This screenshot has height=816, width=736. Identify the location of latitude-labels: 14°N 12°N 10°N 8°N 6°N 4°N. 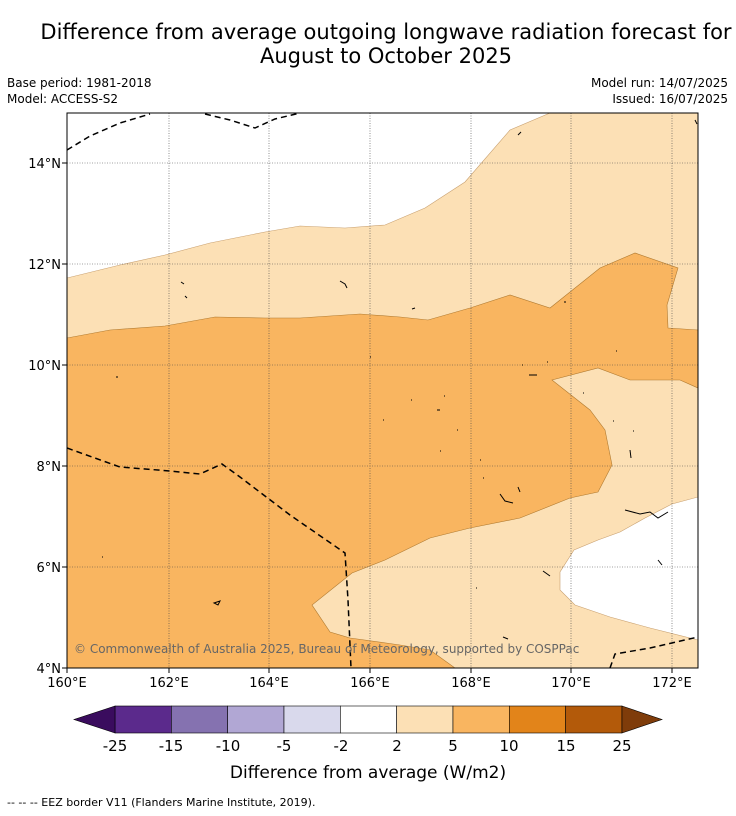
(44, 417).